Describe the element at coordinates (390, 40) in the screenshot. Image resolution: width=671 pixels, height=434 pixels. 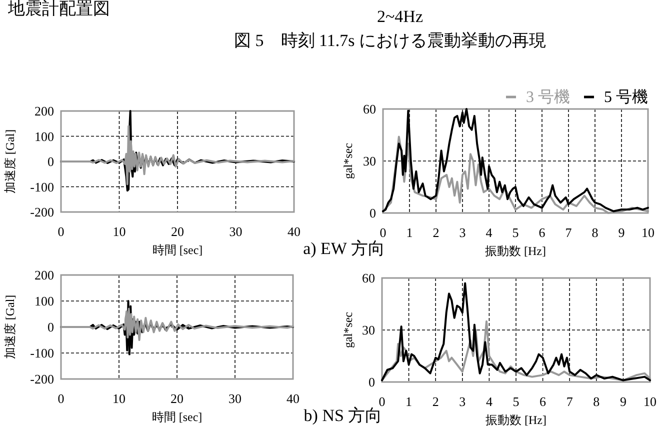
I see `caption: 図 5 時刻 11.7s における震動挙動の再現` at that location.